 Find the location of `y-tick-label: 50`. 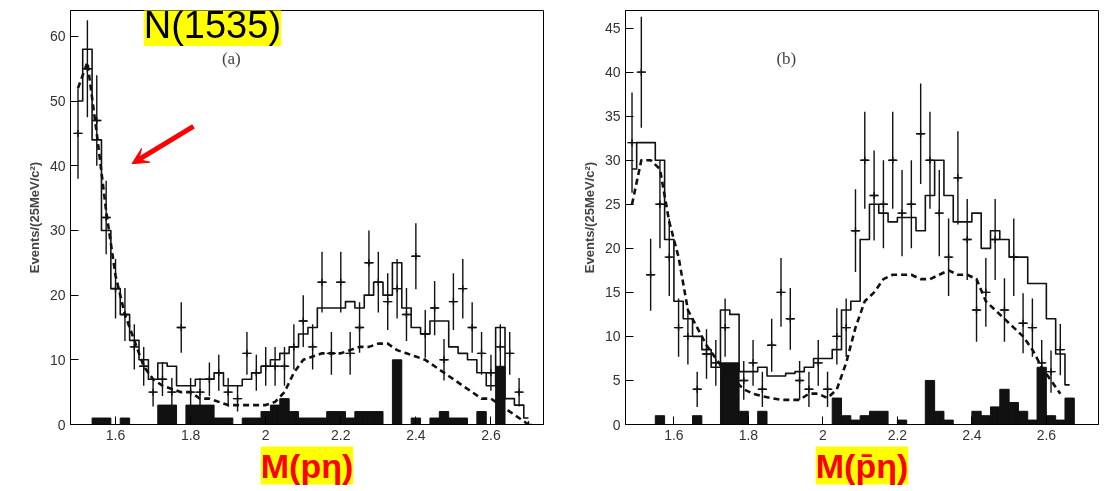

y-tick-label: 50 is located at coordinates (57, 101).